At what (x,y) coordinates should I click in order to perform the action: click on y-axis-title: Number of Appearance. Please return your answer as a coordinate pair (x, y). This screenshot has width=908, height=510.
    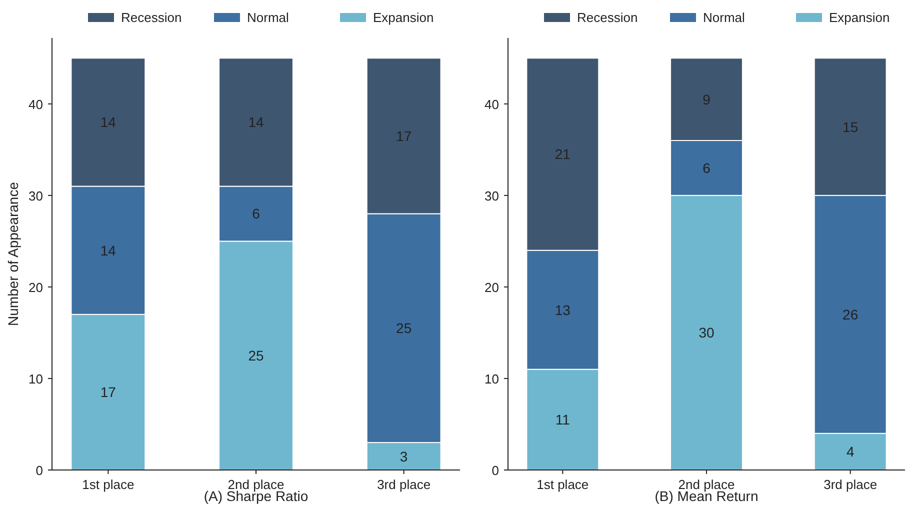
    Looking at the image, I should click on (13, 254).